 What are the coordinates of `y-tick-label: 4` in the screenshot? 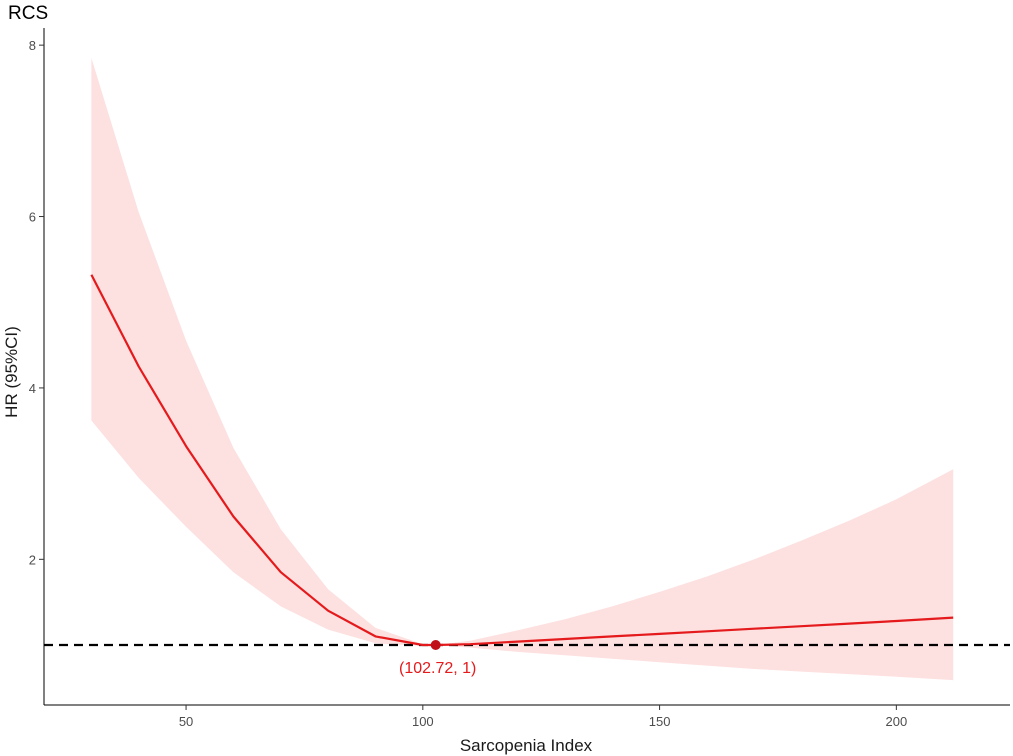 It's located at (32, 388).